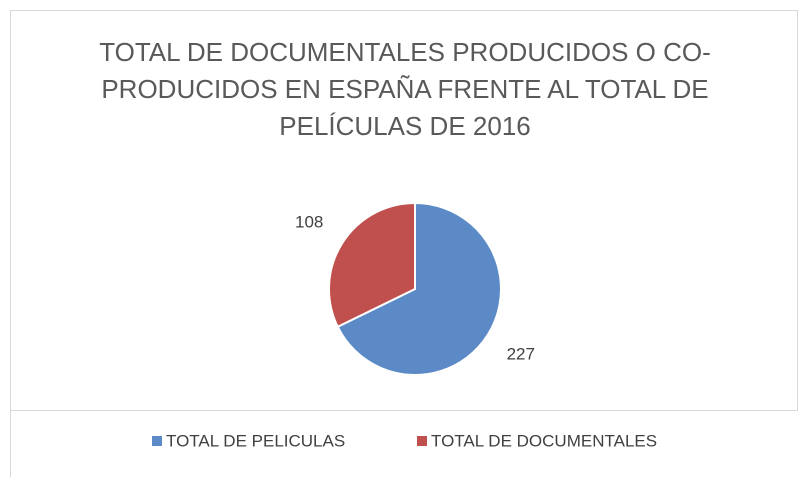 The height and width of the screenshot is (477, 811). Describe the element at coordinates (309, 221) in the screenshot. I see `data-label: 108` at that location.